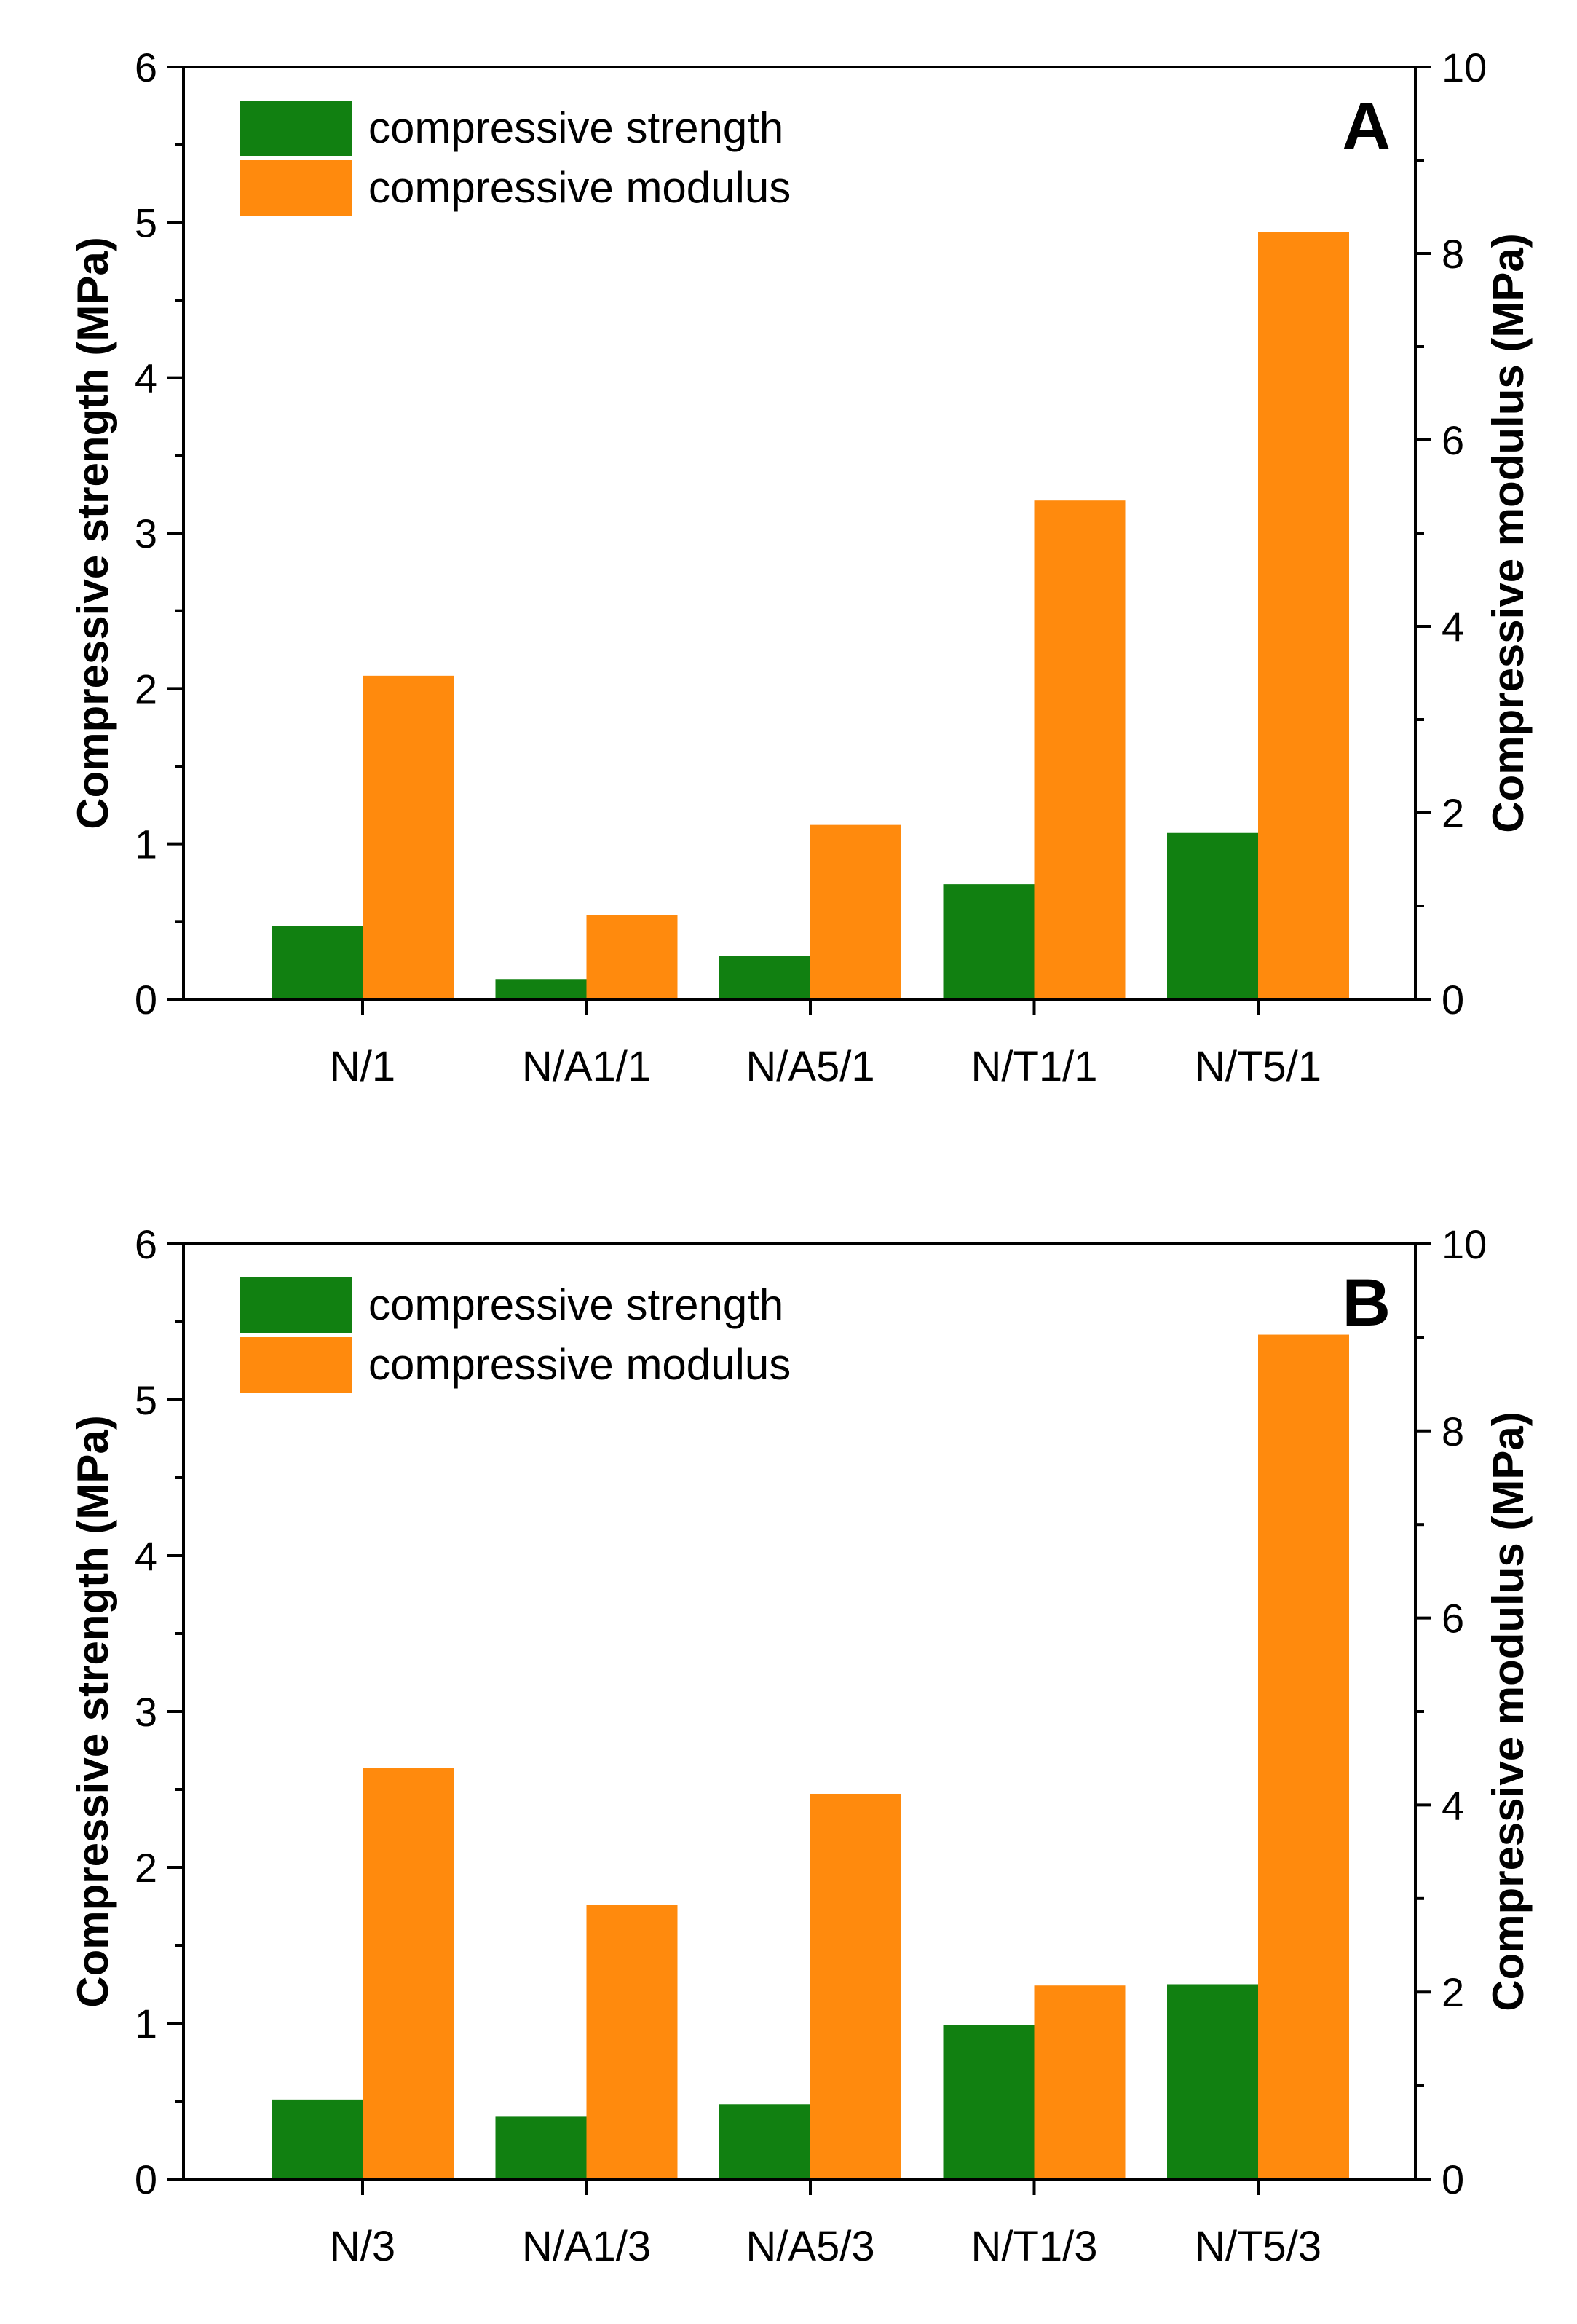 The height and width of the screenshot is (2324, 1577). Describe the element at coordinates (1258, 1066) in the screenshot. I see `category-label: N/T5/1` at that location.